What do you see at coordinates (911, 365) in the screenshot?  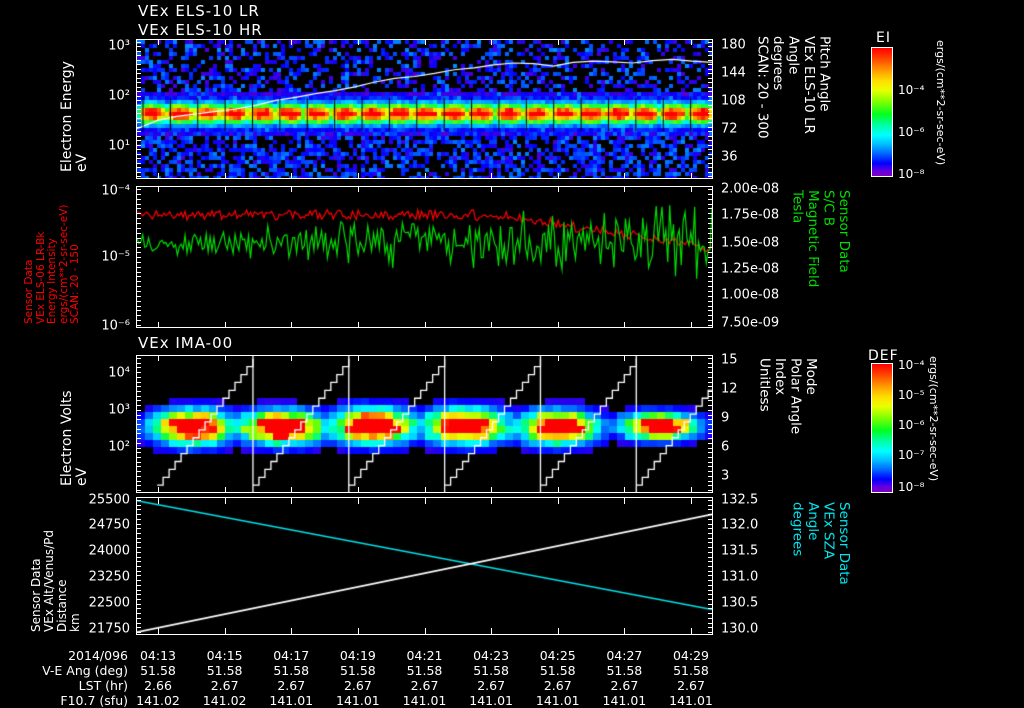 I see `colorbar2-tick-0: 10⁻⁴` at bounding box center [911, 365].